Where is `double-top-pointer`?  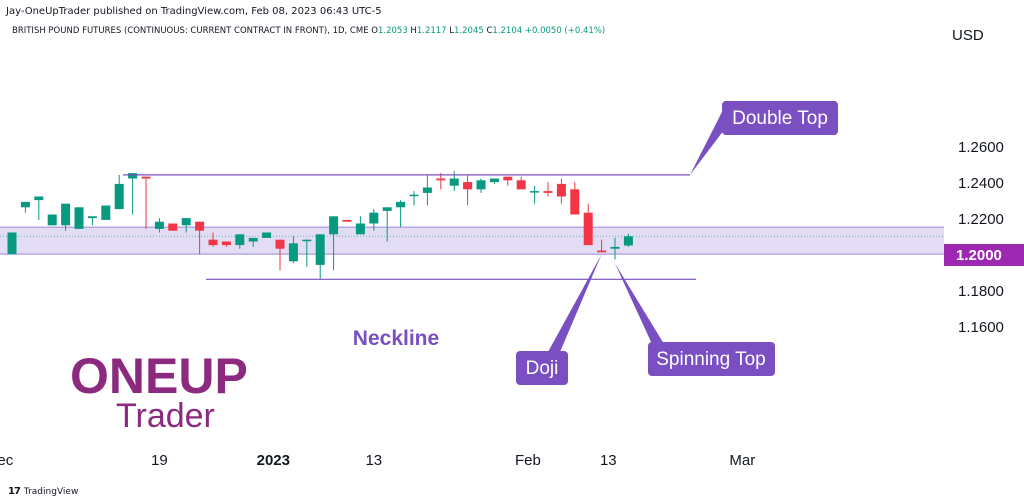 double-top-pointer is located at coordinates (707, 141).